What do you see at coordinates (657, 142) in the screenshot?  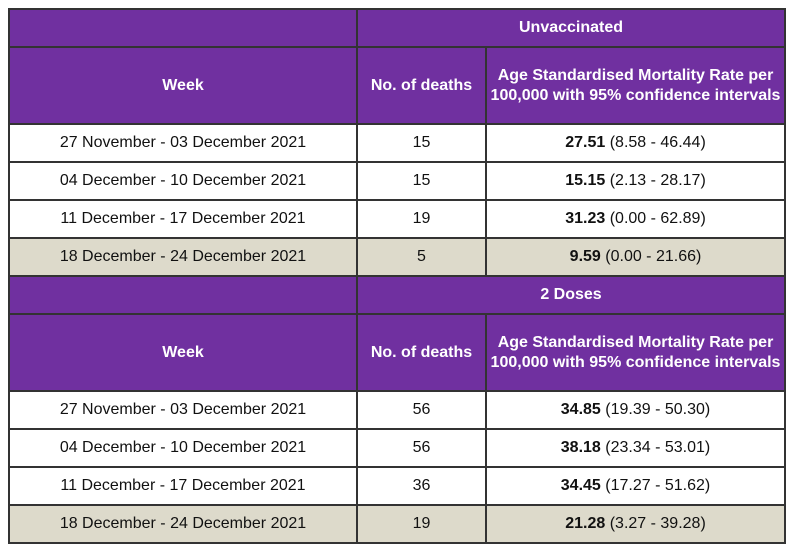 I see `confidence-interval: (8.58 - 46.44)` at bounding box center [657, 142].